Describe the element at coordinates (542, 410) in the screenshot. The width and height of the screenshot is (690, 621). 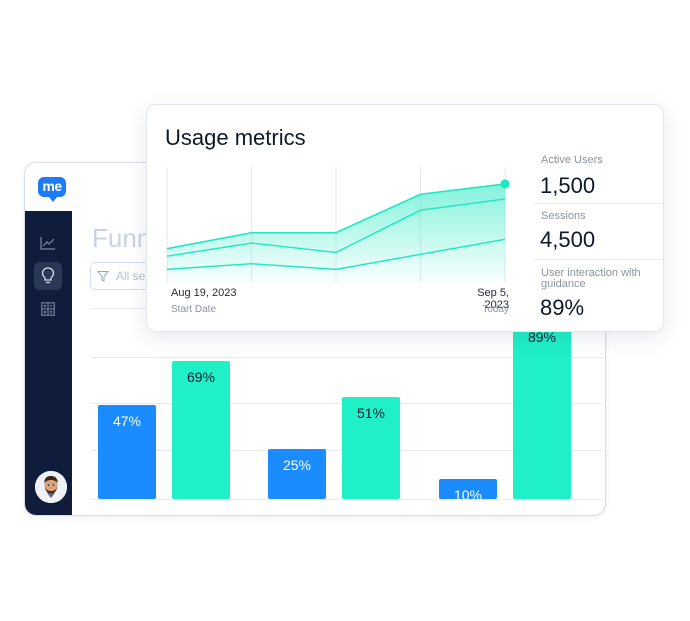
I see `funnel-bar: 89%` at that location.